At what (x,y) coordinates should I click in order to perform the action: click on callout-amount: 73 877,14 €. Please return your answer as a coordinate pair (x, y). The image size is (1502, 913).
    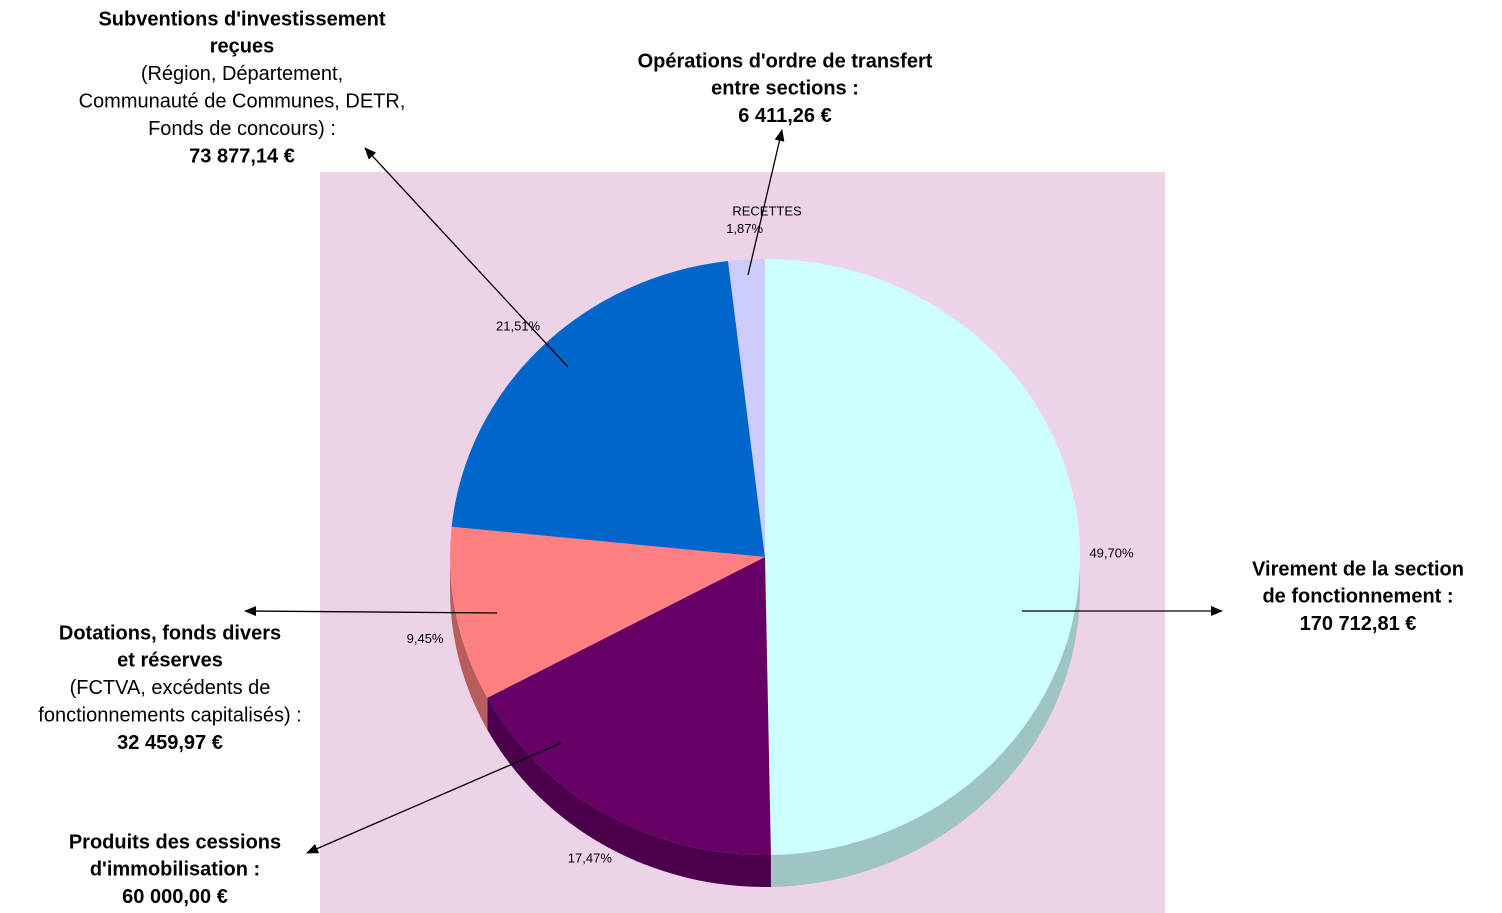
    Looking at the image, I should click on (242, 156).